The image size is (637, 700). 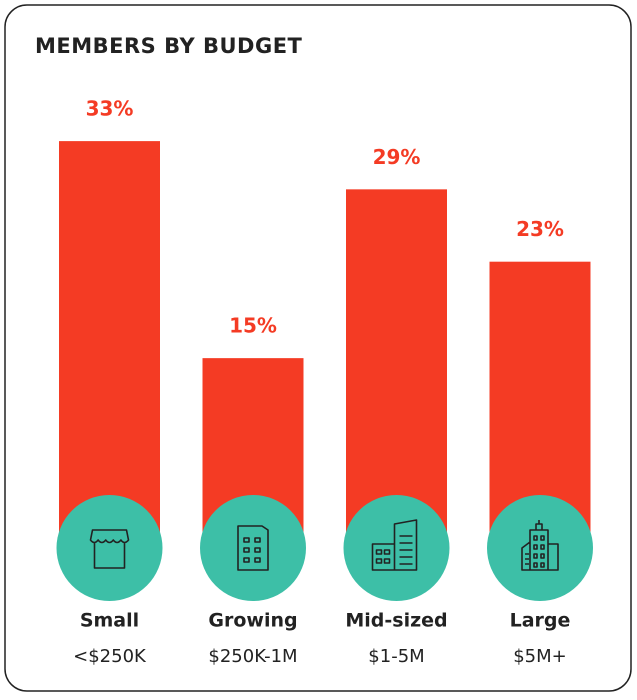 What do you see at coordinates (110, 656) in the screenshot?
I see `category-sublabel: <$250K` at bounding box center [110, 656].